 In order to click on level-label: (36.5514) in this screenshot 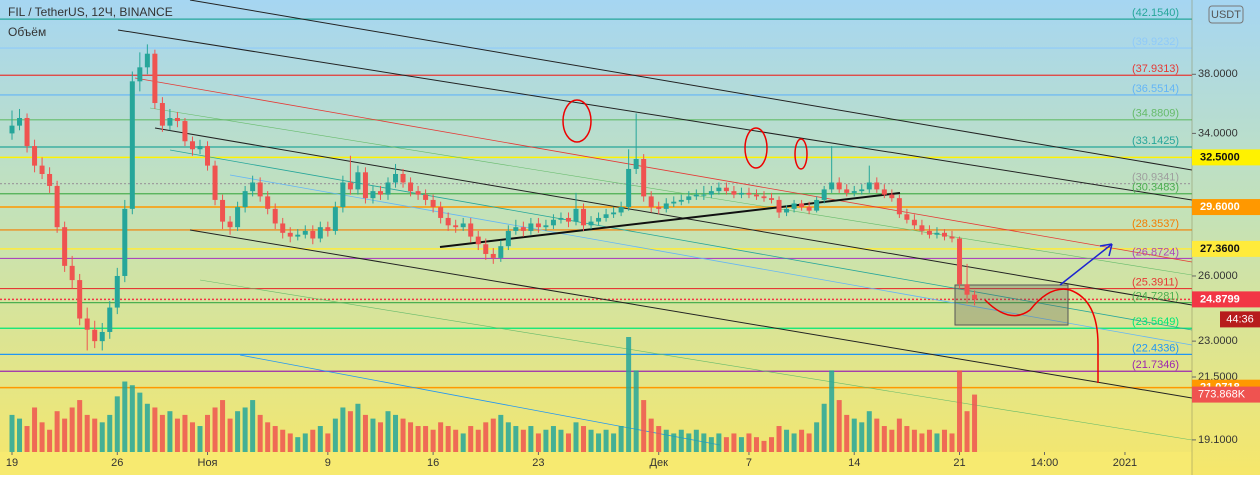, I will do `click(1155, 89)`.